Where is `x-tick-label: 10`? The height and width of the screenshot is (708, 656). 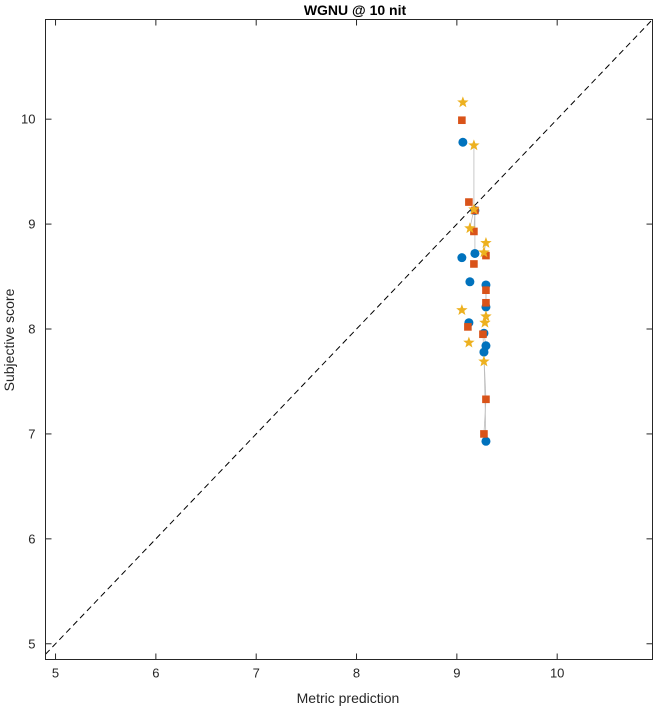 x-tick-label: 10 is located at coordinates (557, 673).